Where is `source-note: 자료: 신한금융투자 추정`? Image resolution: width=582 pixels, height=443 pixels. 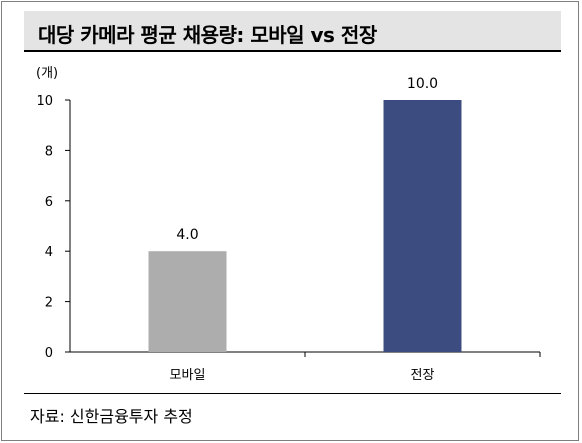
source-note: 자료: 신한금융투자 추정 is located at coordinates (111, 416).